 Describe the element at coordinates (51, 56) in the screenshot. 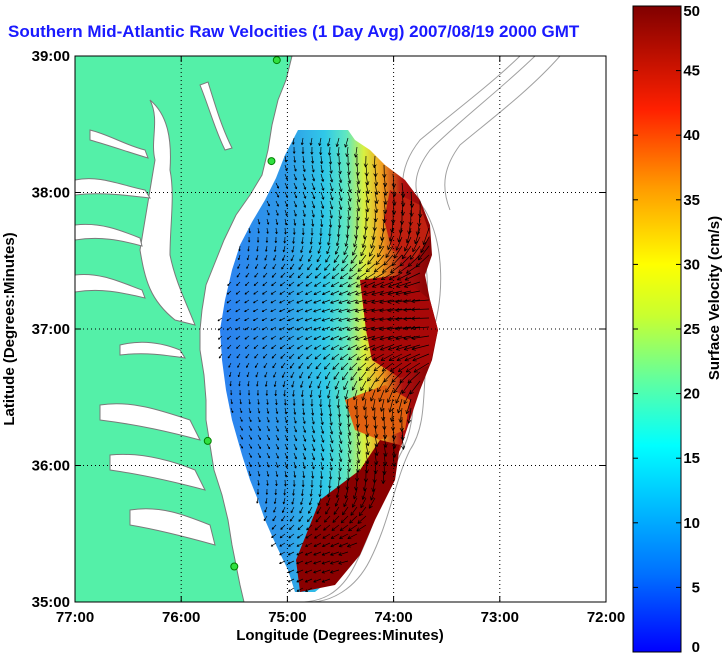

I see `y-tick-label: 39:00` at that location.